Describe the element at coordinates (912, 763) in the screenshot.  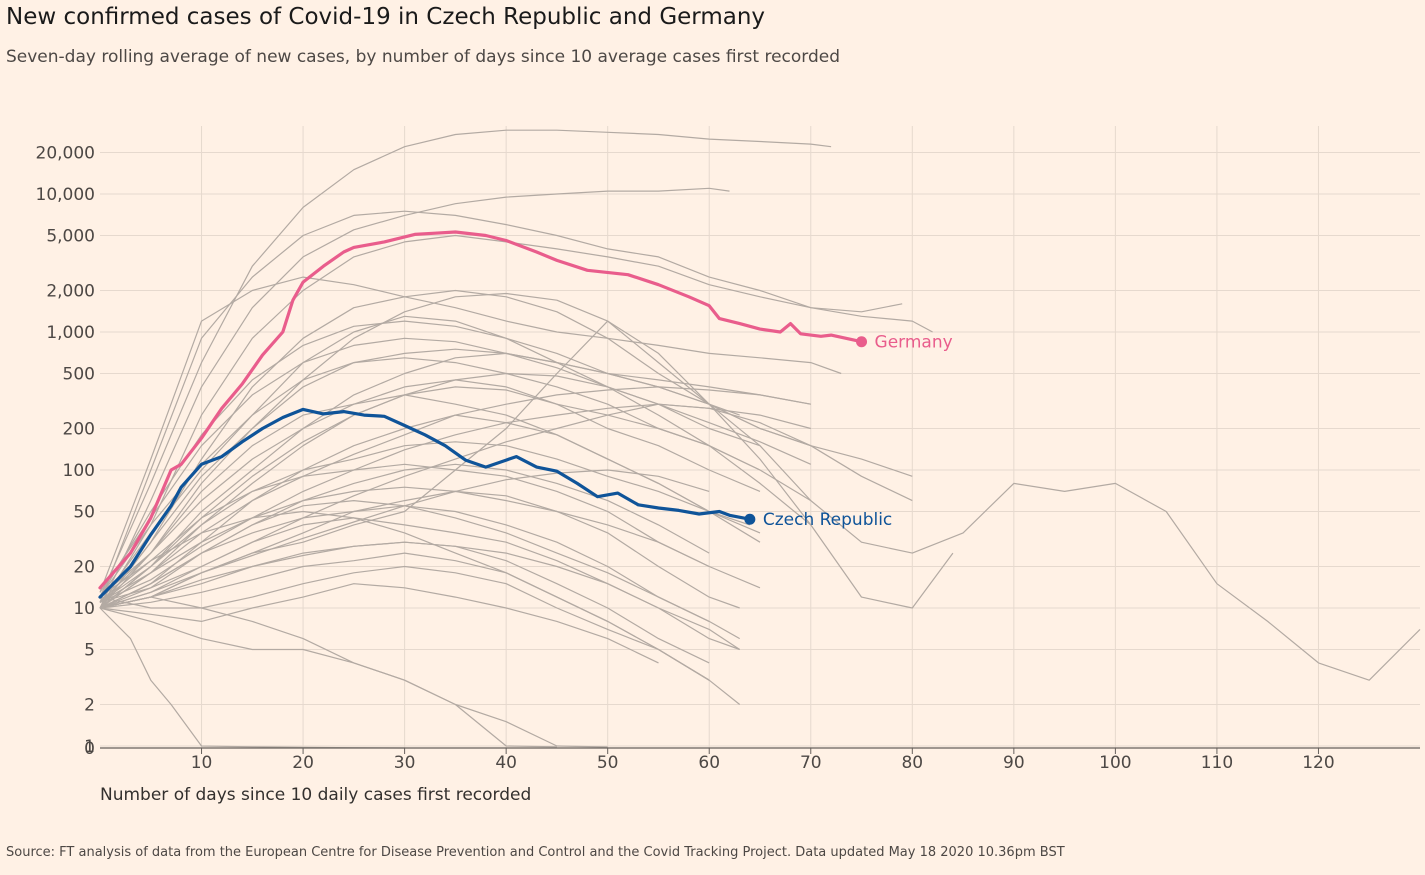
I see `x-tick-label: 80` at that location.